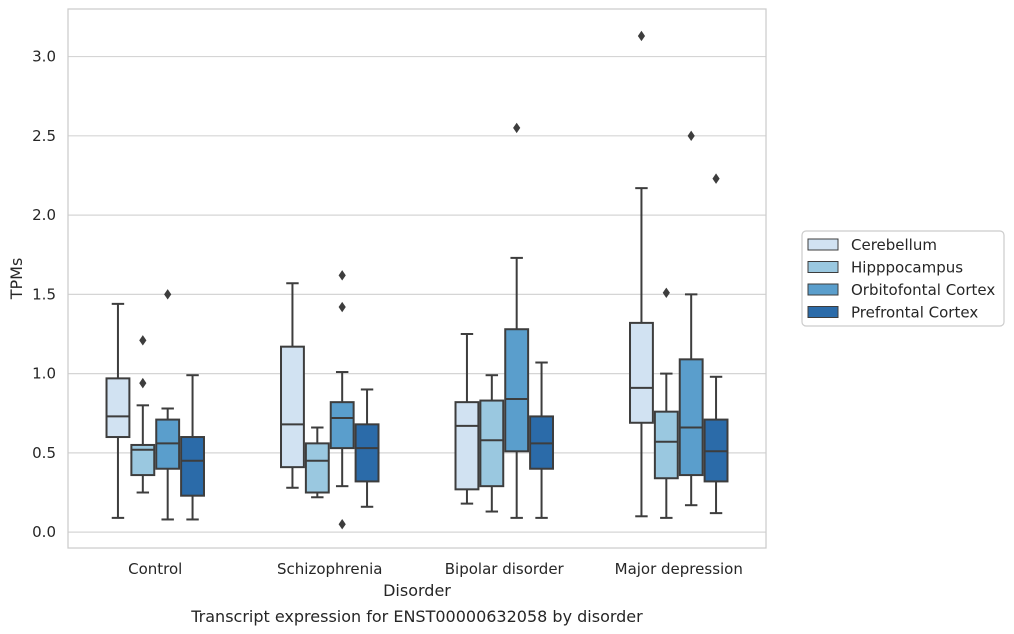 The width and height of the screenshot is (1014, 634). I want to click on x-tick-label: Major depression, so click(679, 569).